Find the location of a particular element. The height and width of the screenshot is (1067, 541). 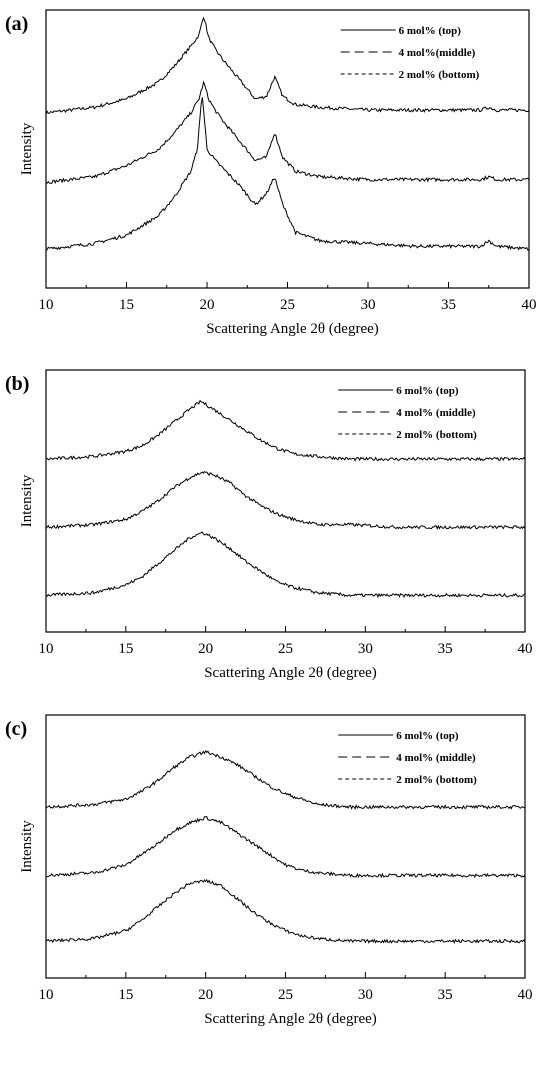

legend-label-2: 4 mol%(middle) is located at coordinates (437, 53).